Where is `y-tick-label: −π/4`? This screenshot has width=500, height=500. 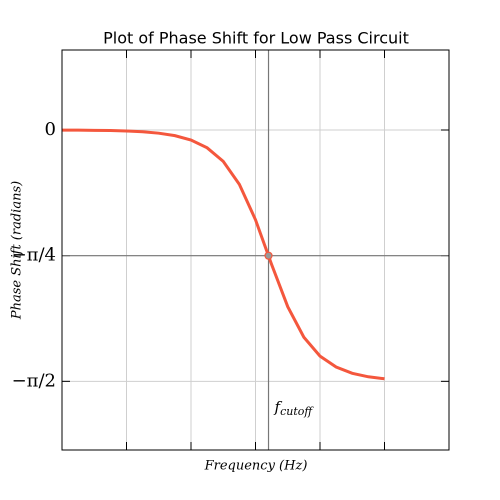
y-tick-label: −π/4 is located at coordinates (34, 255).